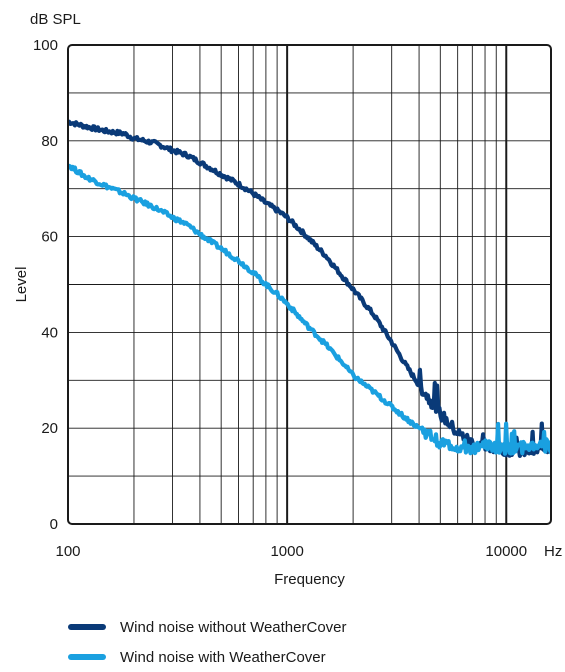 The image size is (565, 672). Describe the element at coordinates (49, 428) in the screenshot. I see `y-tick-label: 20` at that location.